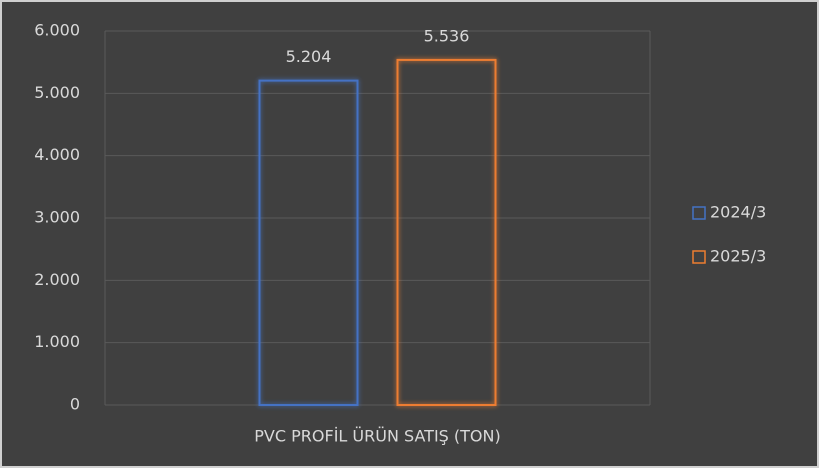 The height and width of the screenshot is (468, 819). What do you see at coordinates (57, 341) in the screenshot?
I see `y-tick-label: 1.000` at bounding box center [57, 341].